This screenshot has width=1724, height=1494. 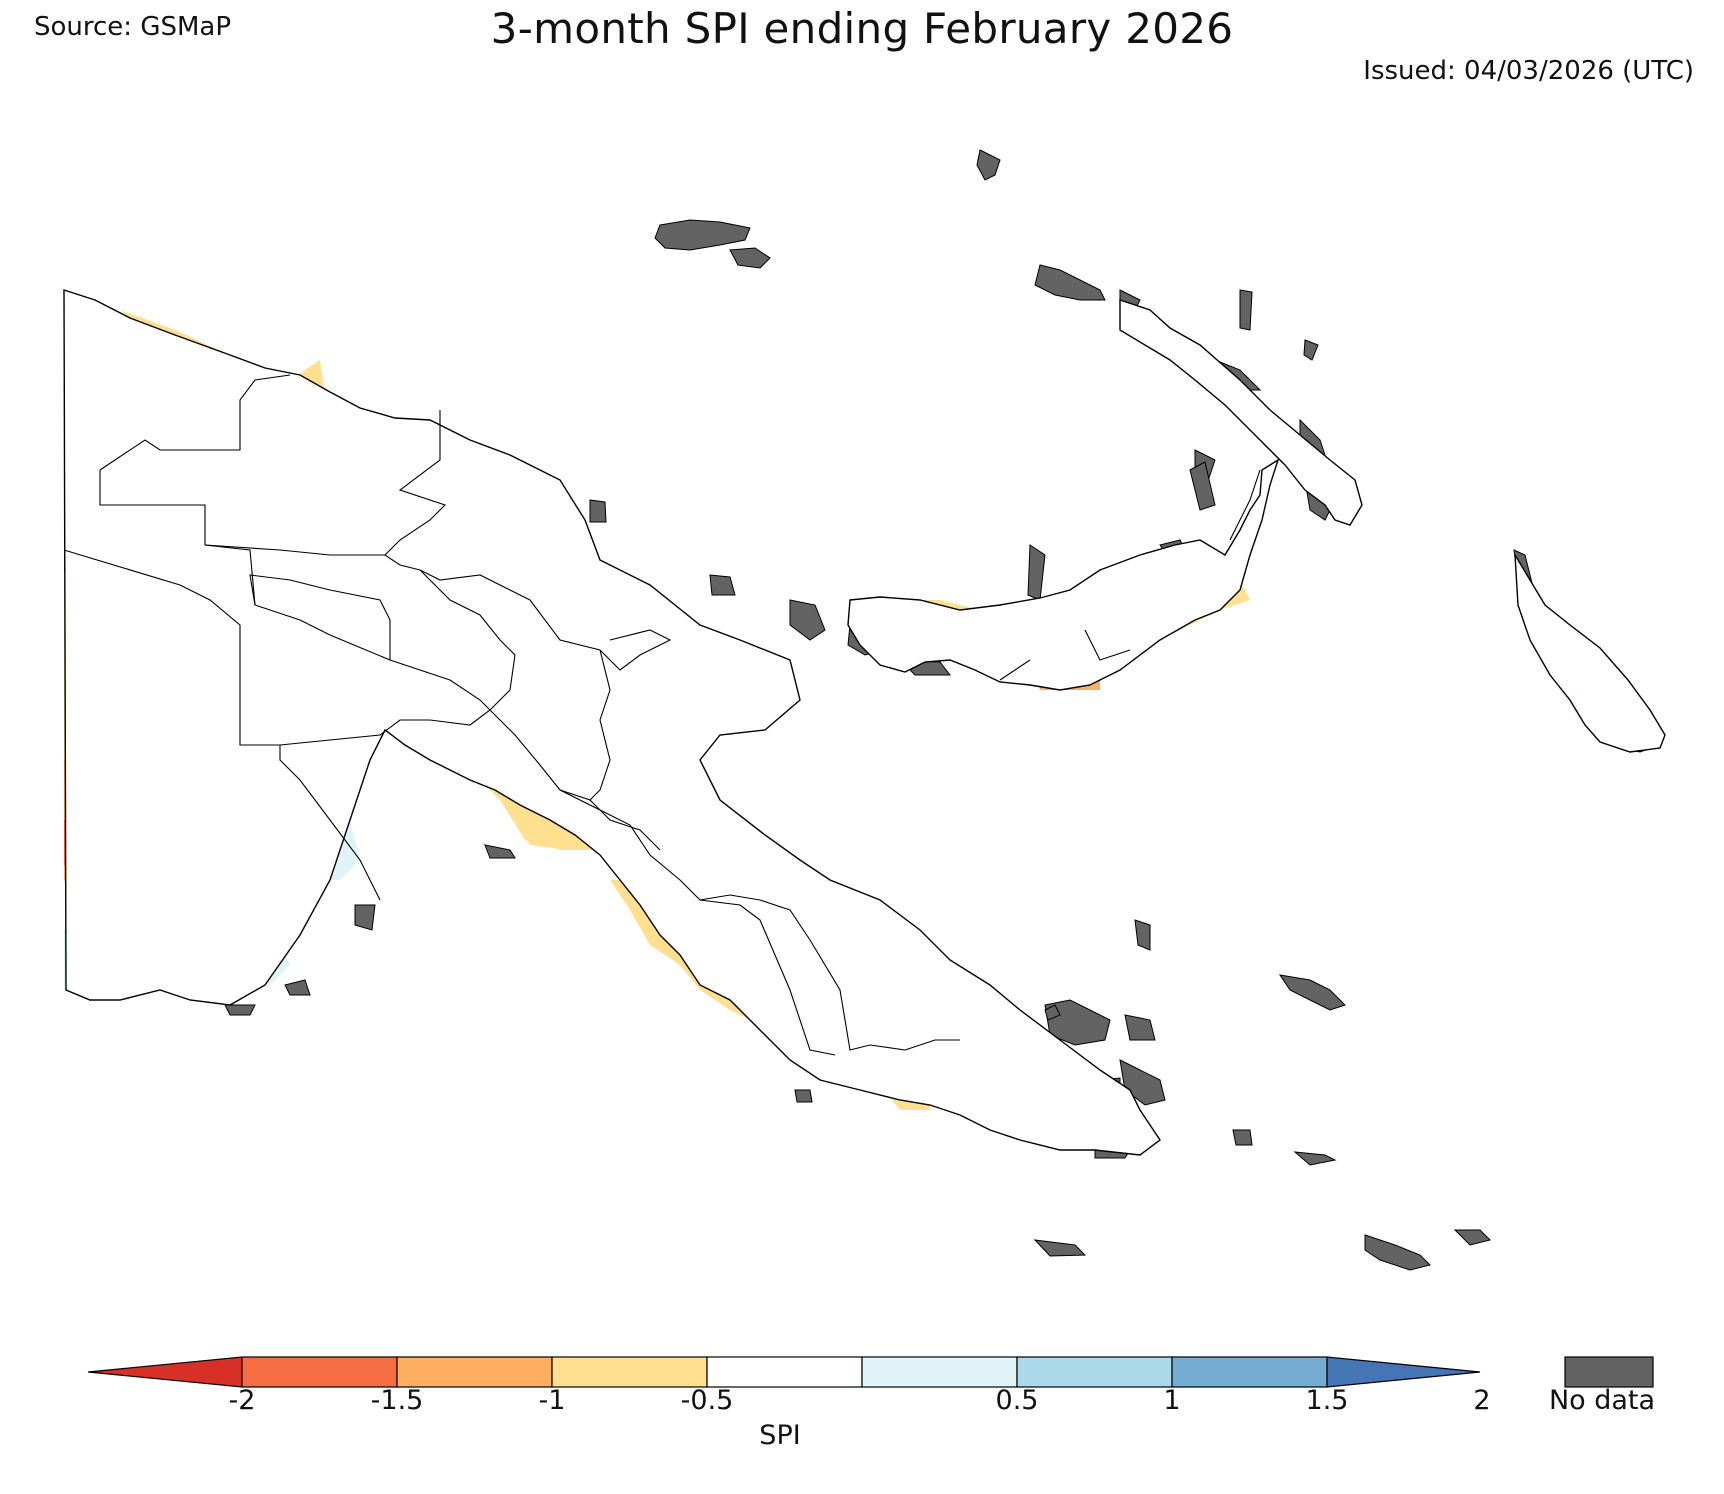 What do you see at coordinates (1172, 1400) in the screenshot?
I see `colorbar-tick-label: 1` at bounding box center [1172, 1400].